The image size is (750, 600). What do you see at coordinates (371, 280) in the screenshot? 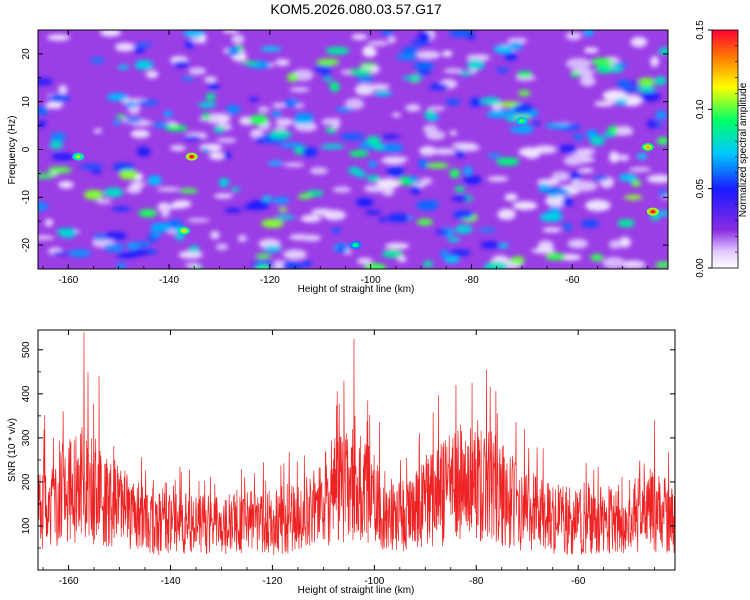
I see `spectrogram-x-tick-label: -100` at bounding box center [371, 280].